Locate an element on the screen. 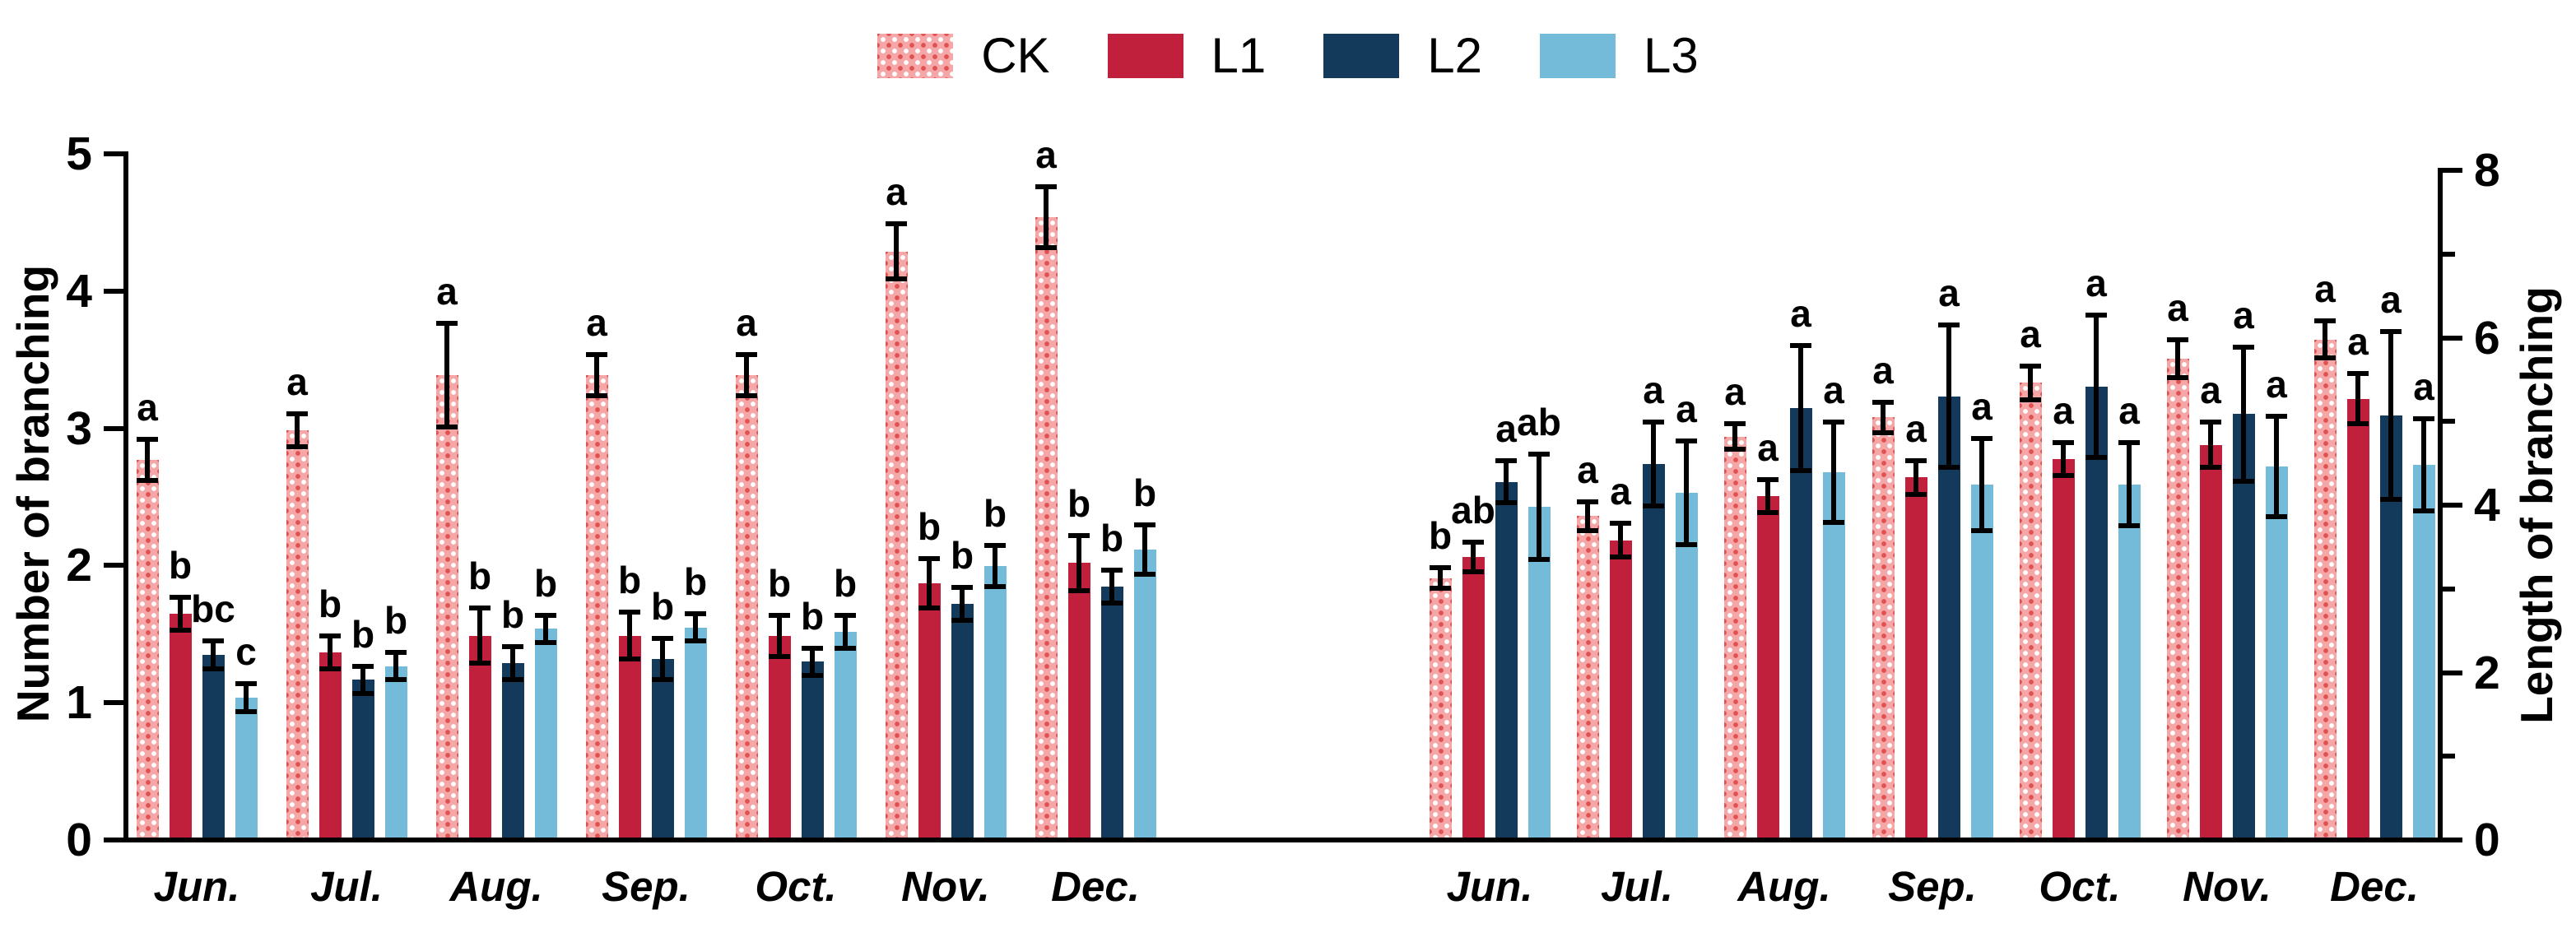 Image resolution: width=2576 pixels, height=942 pixels. bar-l2-jul is located at coordinates (362, 759).